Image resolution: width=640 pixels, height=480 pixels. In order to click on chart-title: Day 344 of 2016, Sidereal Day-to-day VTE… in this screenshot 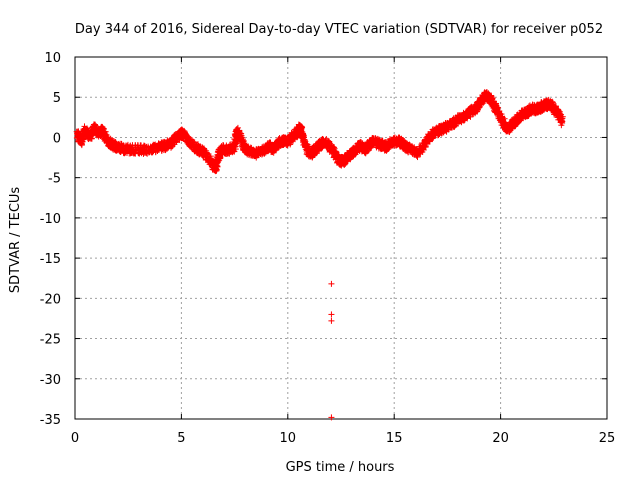, I will do `click(339, 29)`.